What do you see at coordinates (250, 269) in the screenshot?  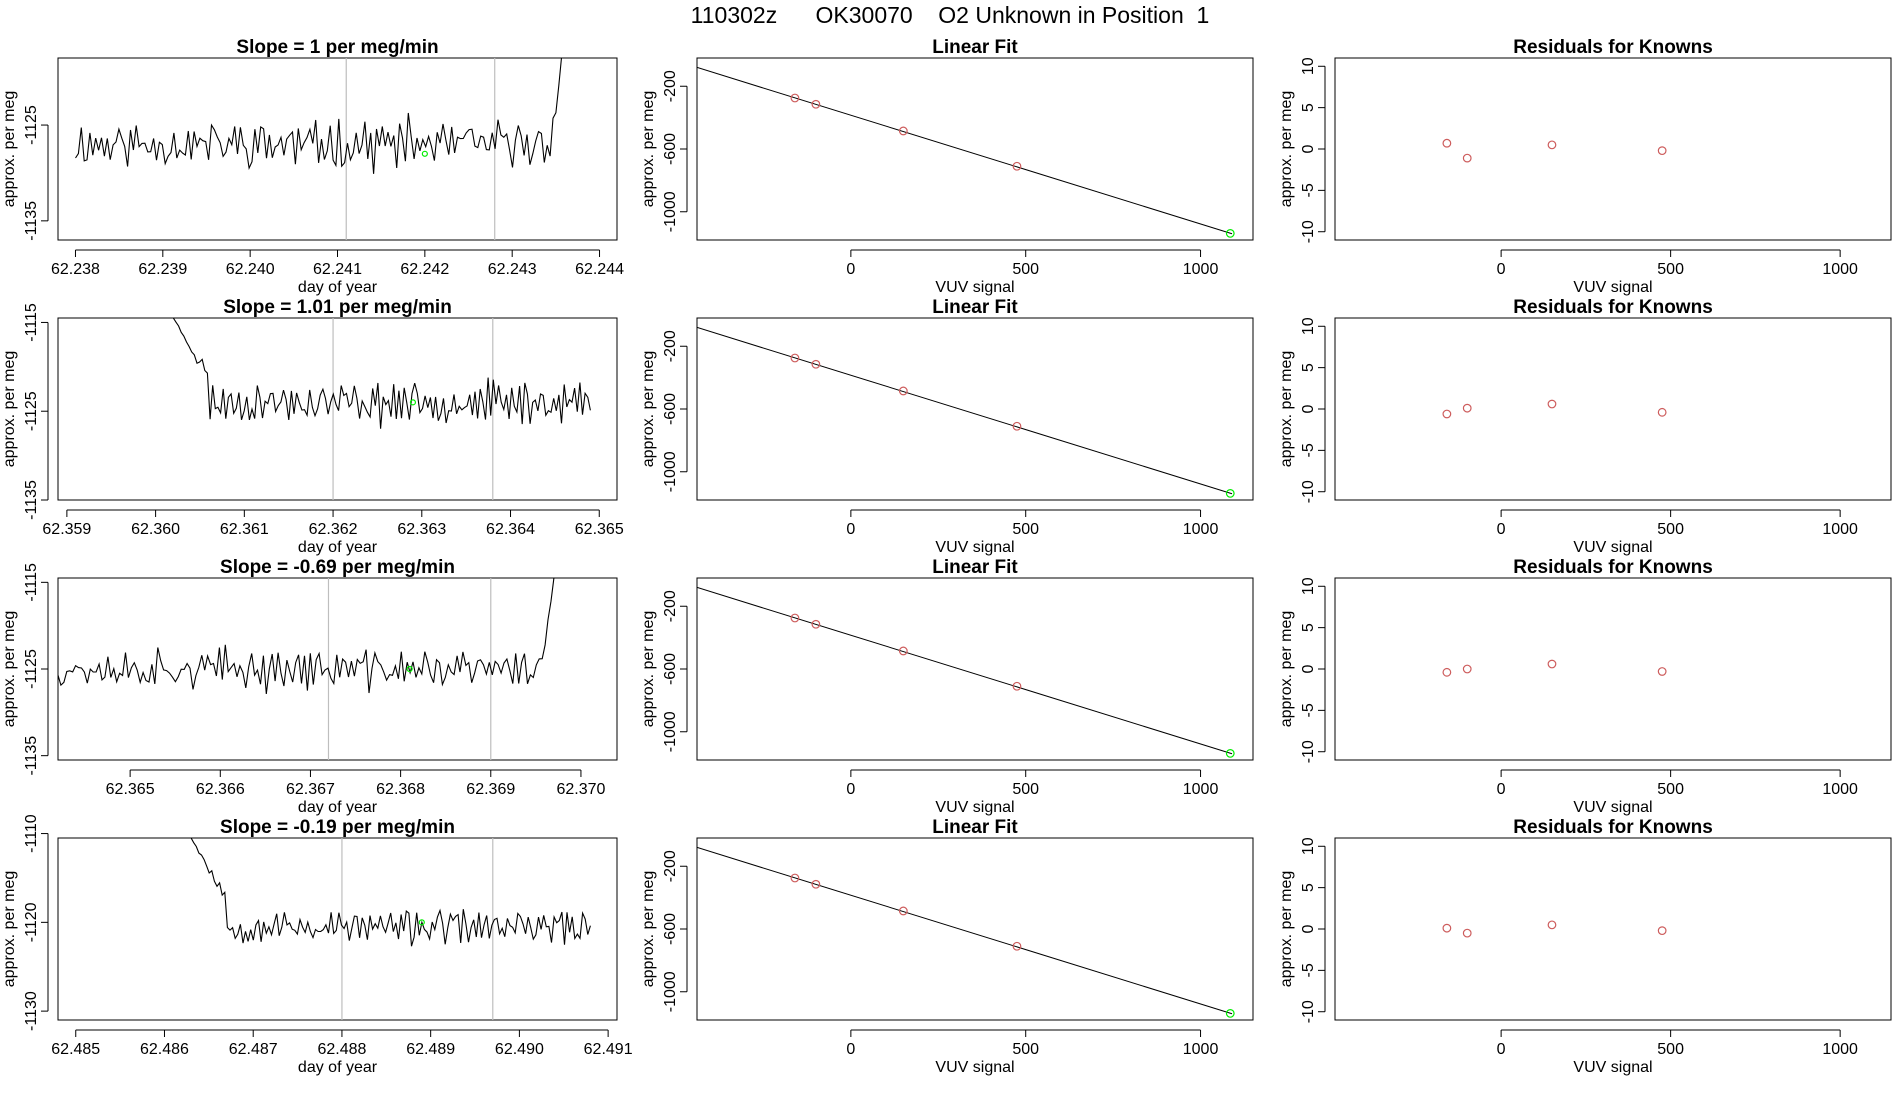 I see `x-tick-label: 62.240` at bounding box center [250, 269].